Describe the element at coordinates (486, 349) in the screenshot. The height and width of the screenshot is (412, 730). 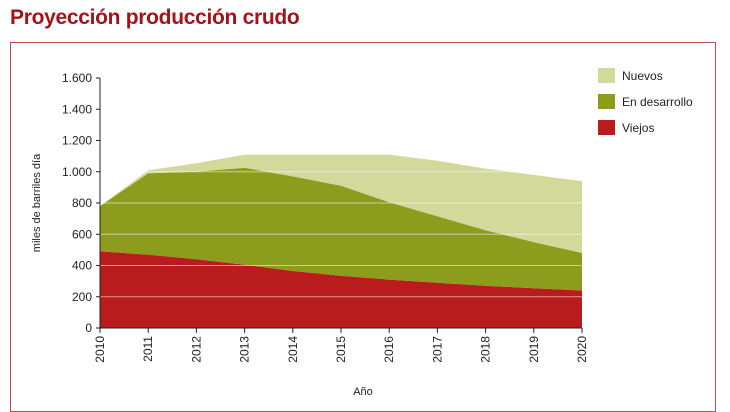
I see `x-tick-label: 2018` at that location.